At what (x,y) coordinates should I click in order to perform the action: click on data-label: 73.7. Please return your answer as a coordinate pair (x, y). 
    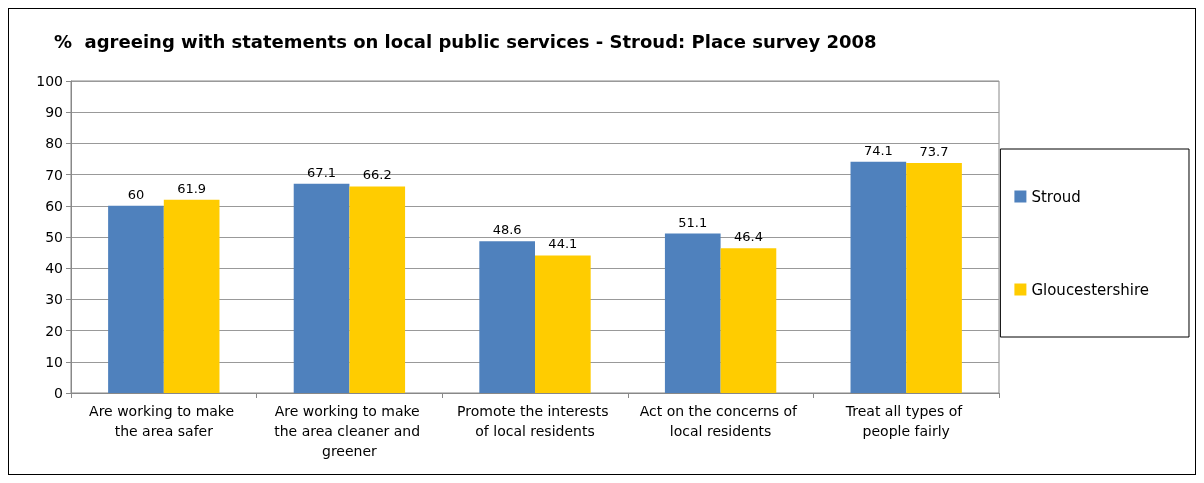
    Looking at the image, I should click on (934, 152).